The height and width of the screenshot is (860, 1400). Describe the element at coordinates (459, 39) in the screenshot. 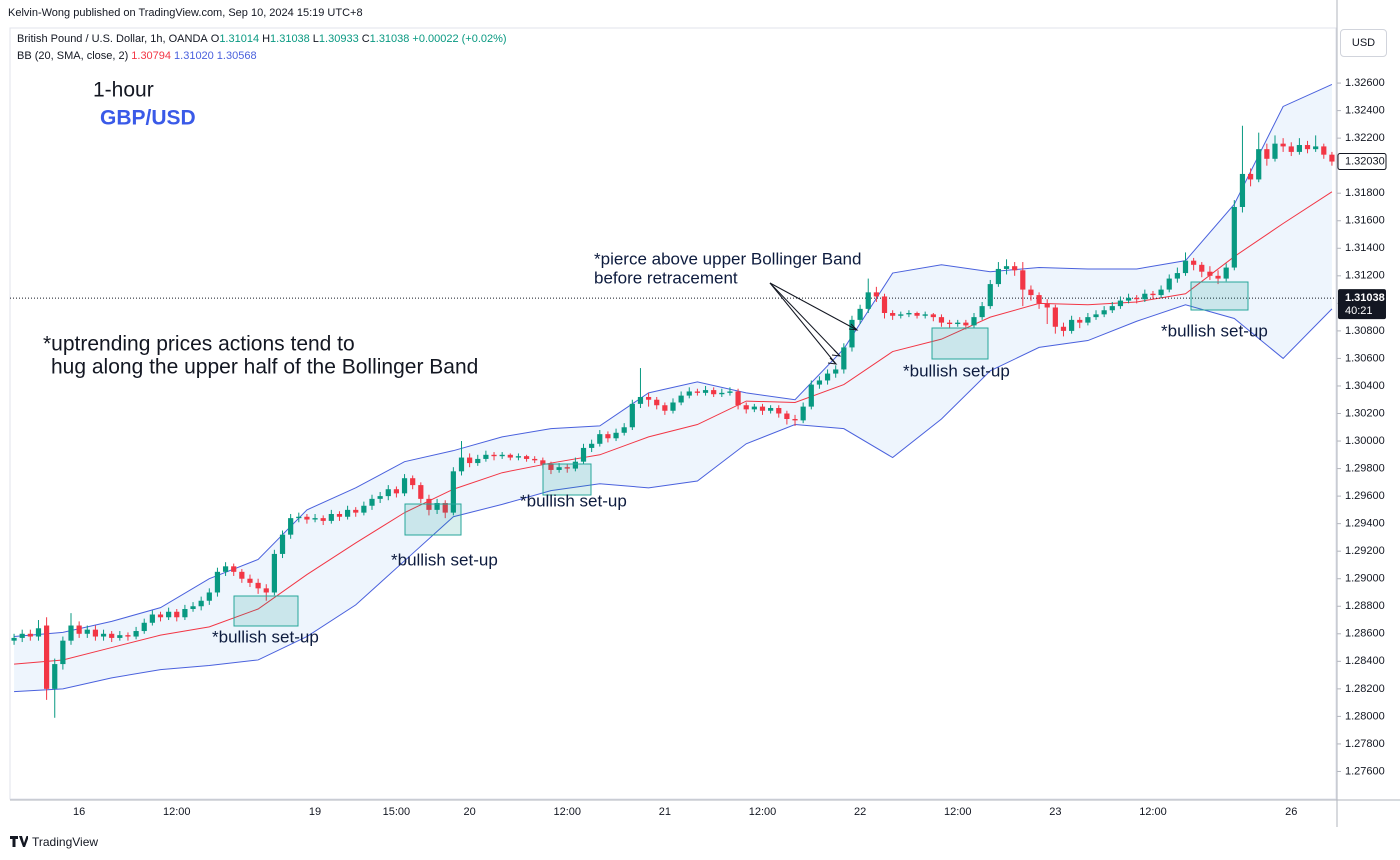

I see `change: +0.00022 (+0.02%)` at that location.